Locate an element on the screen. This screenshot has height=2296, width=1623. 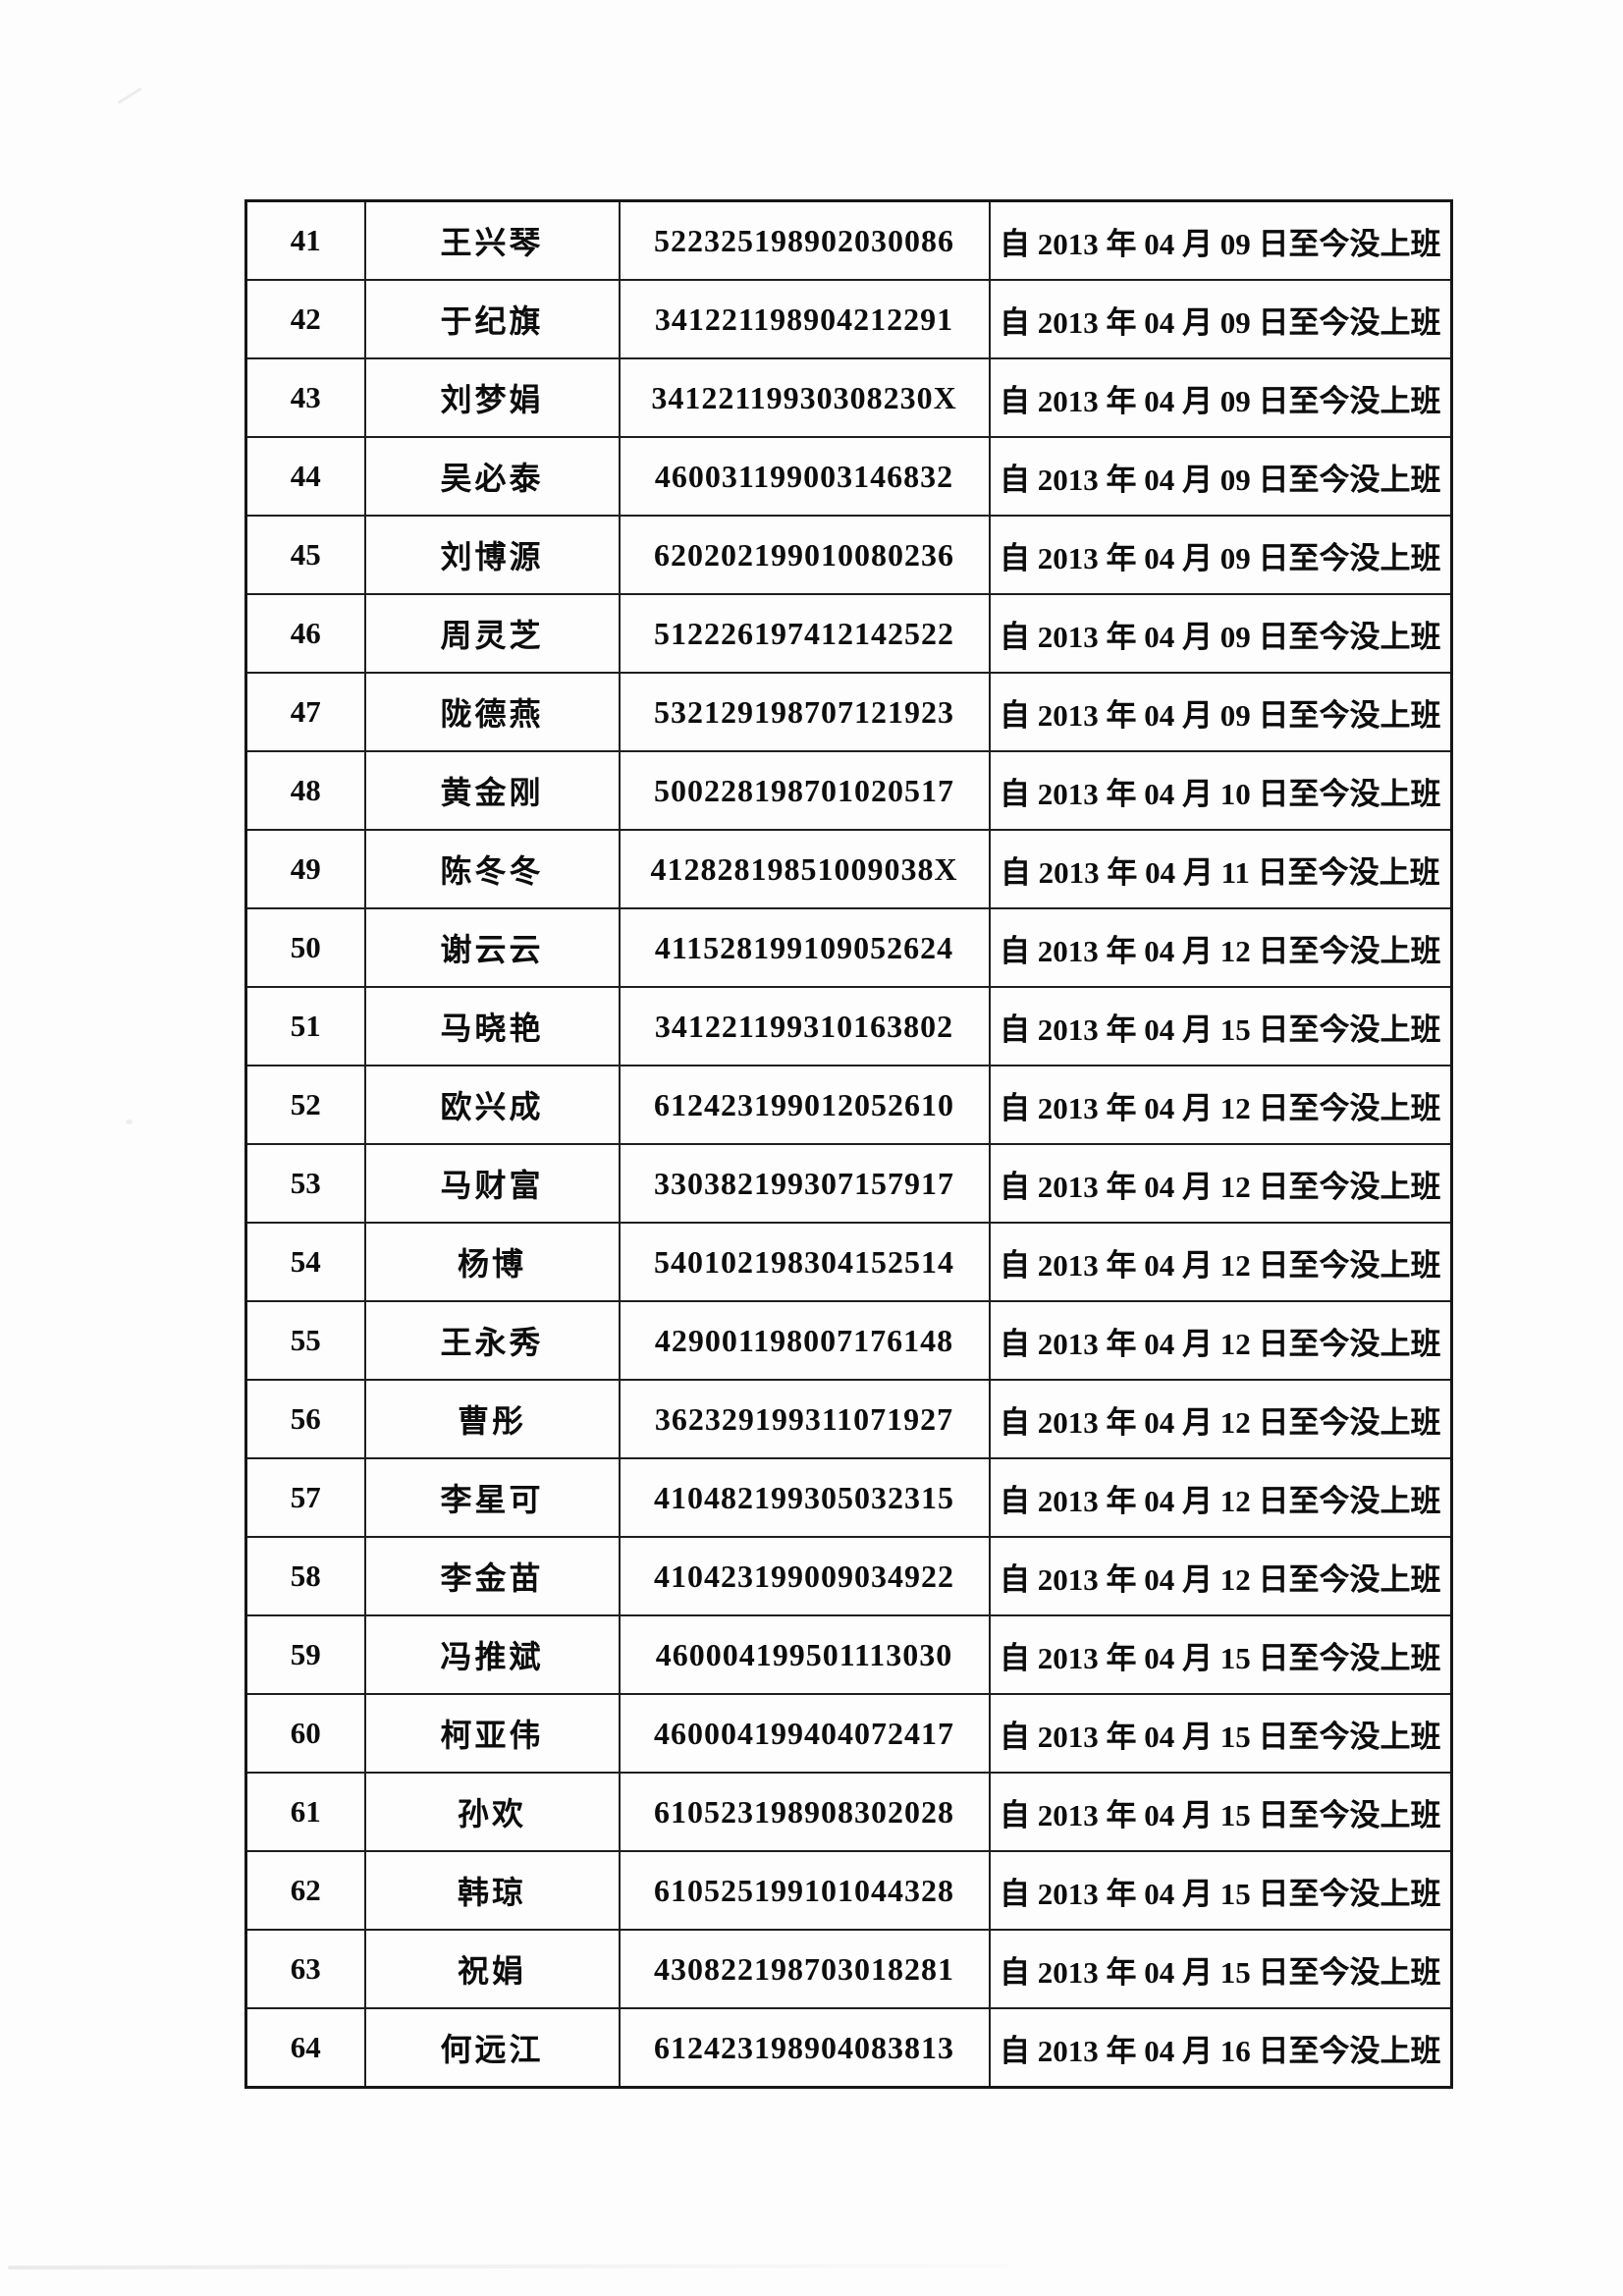
employee-name-cell: 杨博 is located at coordinates (492, 1262).